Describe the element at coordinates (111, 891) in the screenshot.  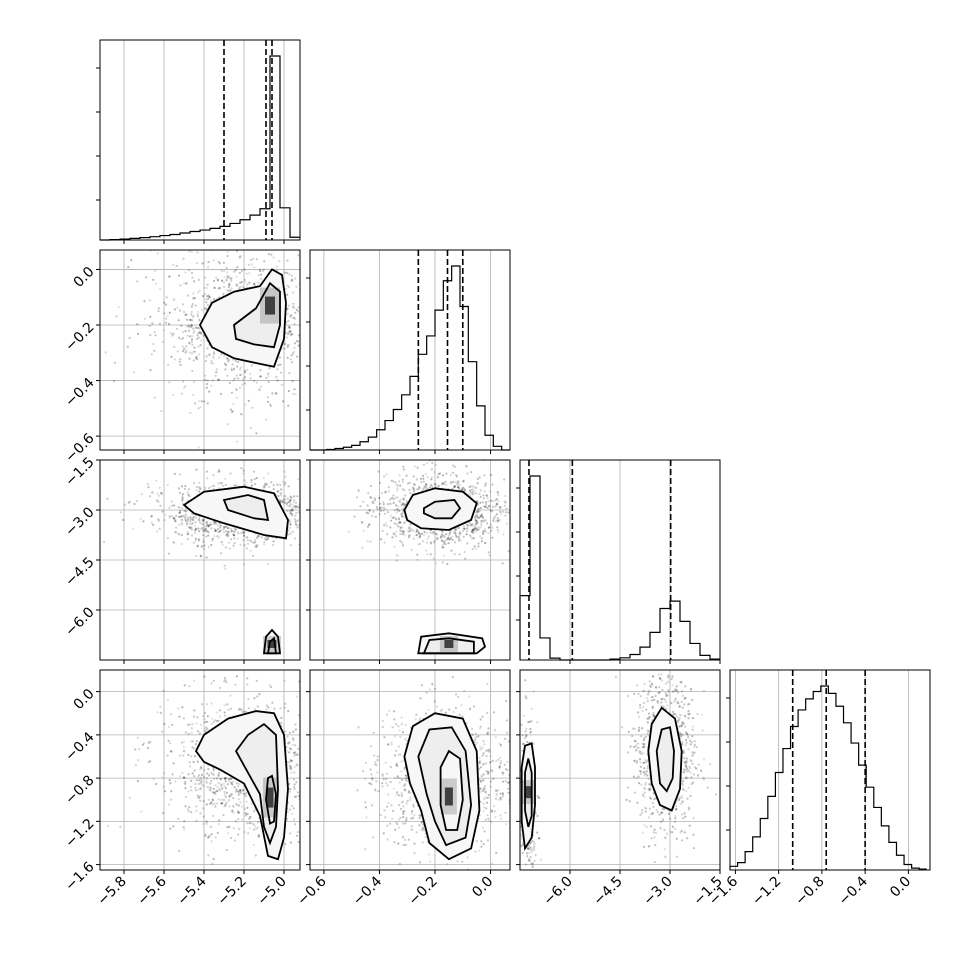
I see `x-tick-label: −5.8` at that location.